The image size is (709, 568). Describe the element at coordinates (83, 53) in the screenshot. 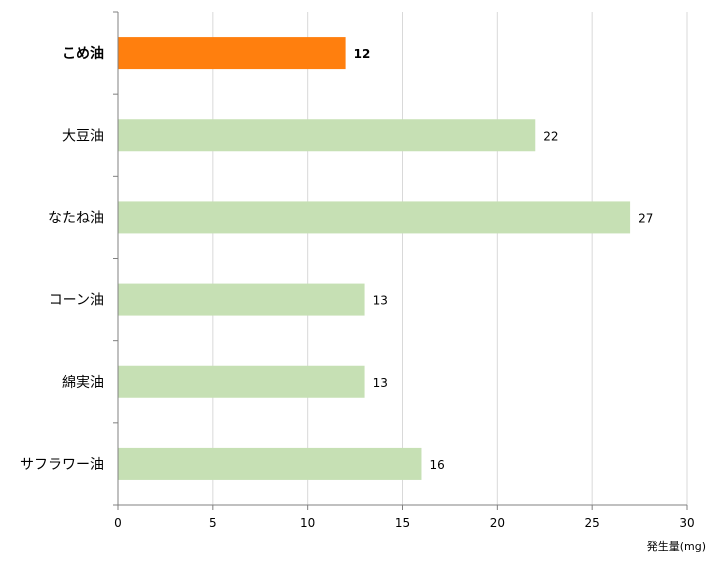

I see `category-label: こめ油` at that location.